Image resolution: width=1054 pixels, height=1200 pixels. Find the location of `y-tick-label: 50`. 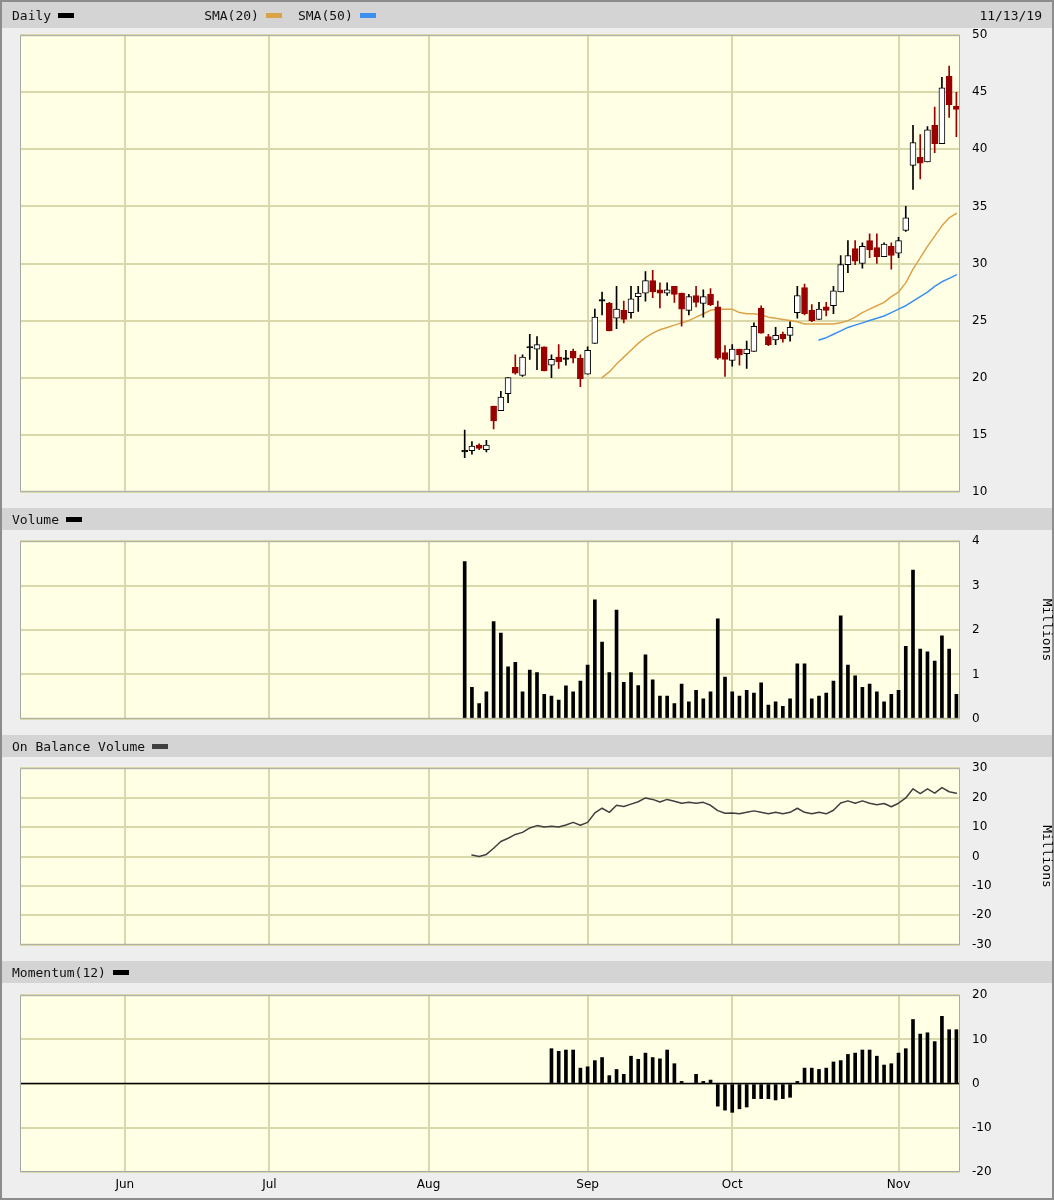

y-tick-label: 50 is located at coordinates (980, 34).